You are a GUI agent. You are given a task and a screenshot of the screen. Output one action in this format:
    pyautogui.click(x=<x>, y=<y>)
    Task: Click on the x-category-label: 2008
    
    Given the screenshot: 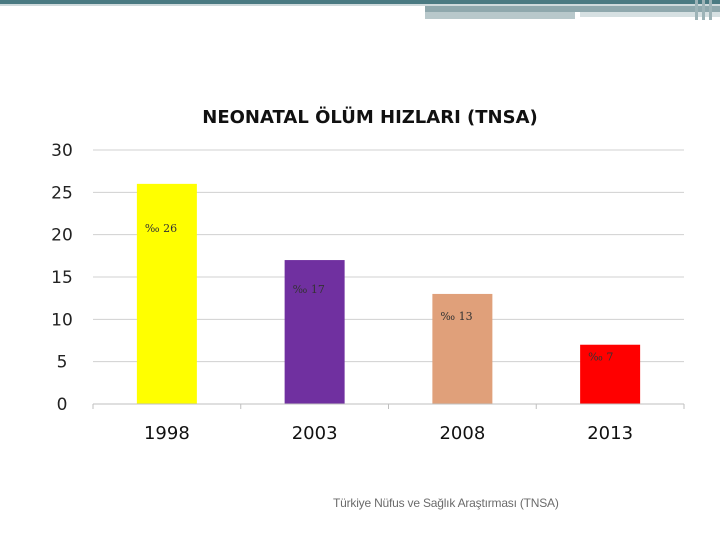 What is the action you would take?
    pyautogui.click(x=462, y=433)
    